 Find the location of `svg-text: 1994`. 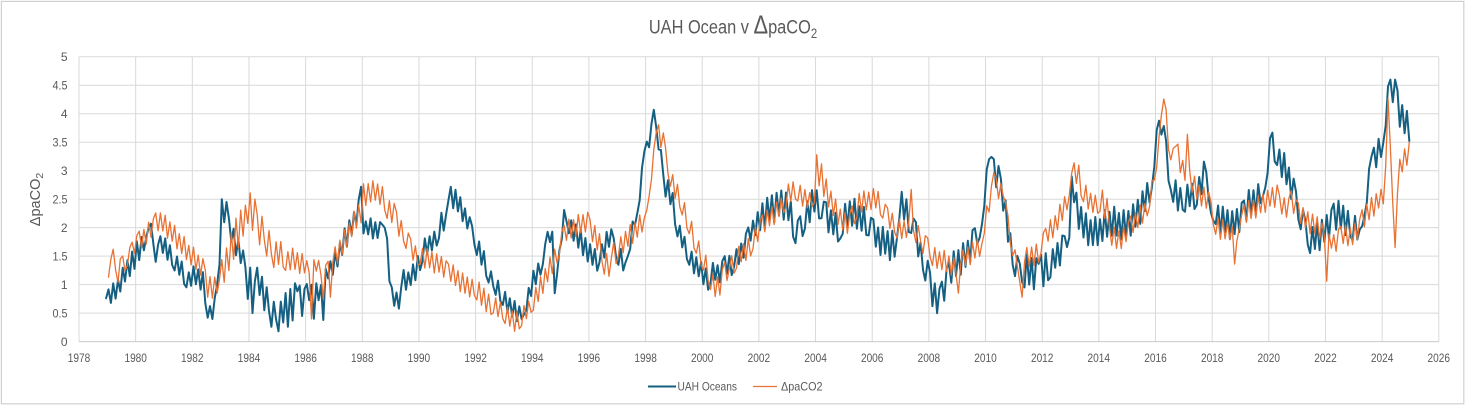

svg-text: 1994 is located at coordinates (532, 358).